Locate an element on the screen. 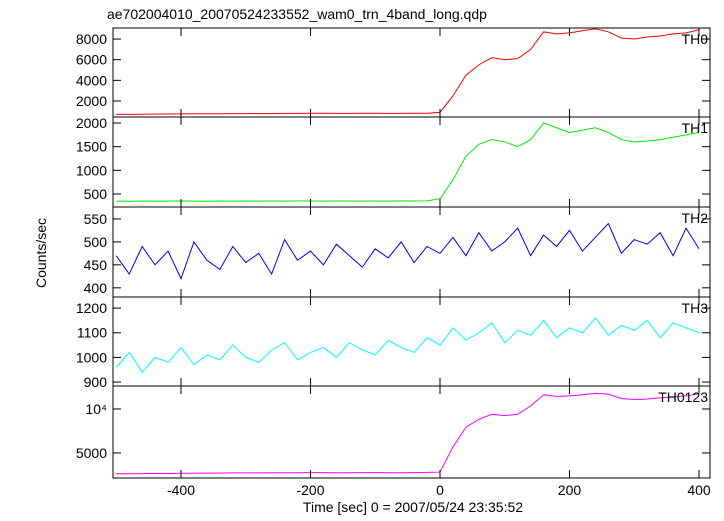 Image resolution: width=724 pixels, height=521 pixels. x-tick-label: 200 is located at coordinates (570, 490).